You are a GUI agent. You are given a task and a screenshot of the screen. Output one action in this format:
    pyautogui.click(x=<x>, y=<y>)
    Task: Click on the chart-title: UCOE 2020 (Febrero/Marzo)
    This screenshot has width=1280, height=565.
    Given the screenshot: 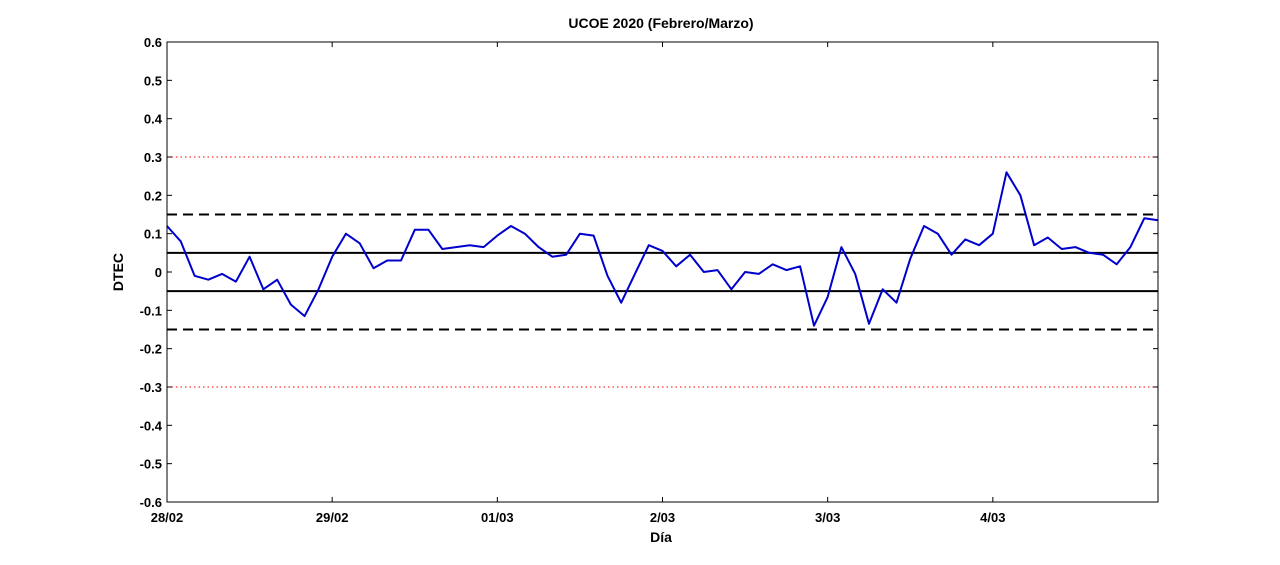 What is the action you would take?
    pyautogui.click(x=660, y=23)
    